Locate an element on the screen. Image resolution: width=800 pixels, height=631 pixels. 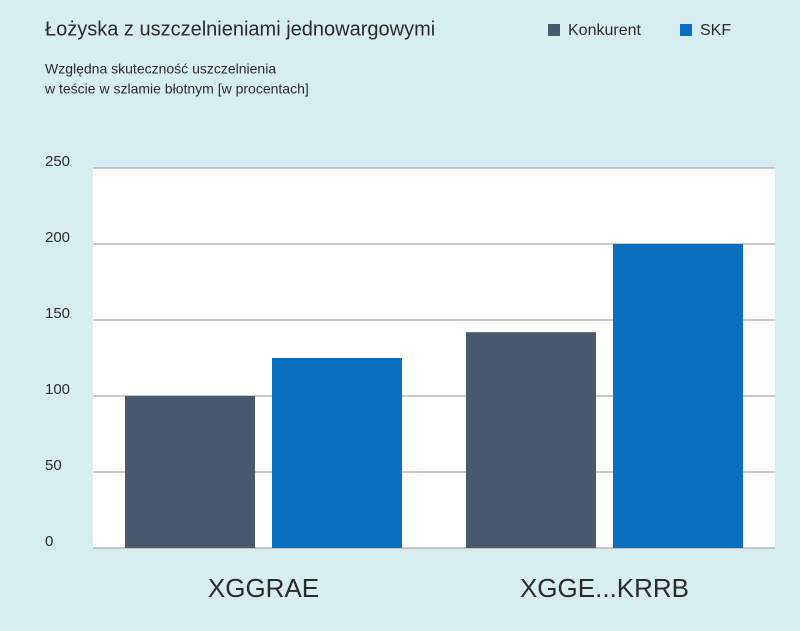
y-tick-label: 250 is located at coordinates (57, 161).